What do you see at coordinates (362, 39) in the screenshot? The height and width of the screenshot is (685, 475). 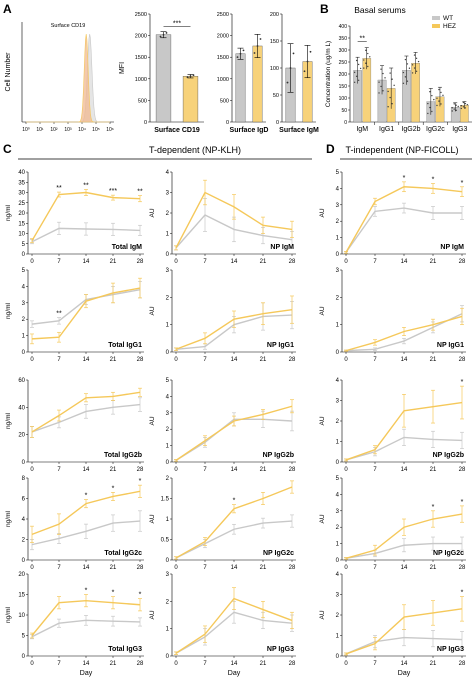 I see `significance-label: **` at bounding box center [362, 39].